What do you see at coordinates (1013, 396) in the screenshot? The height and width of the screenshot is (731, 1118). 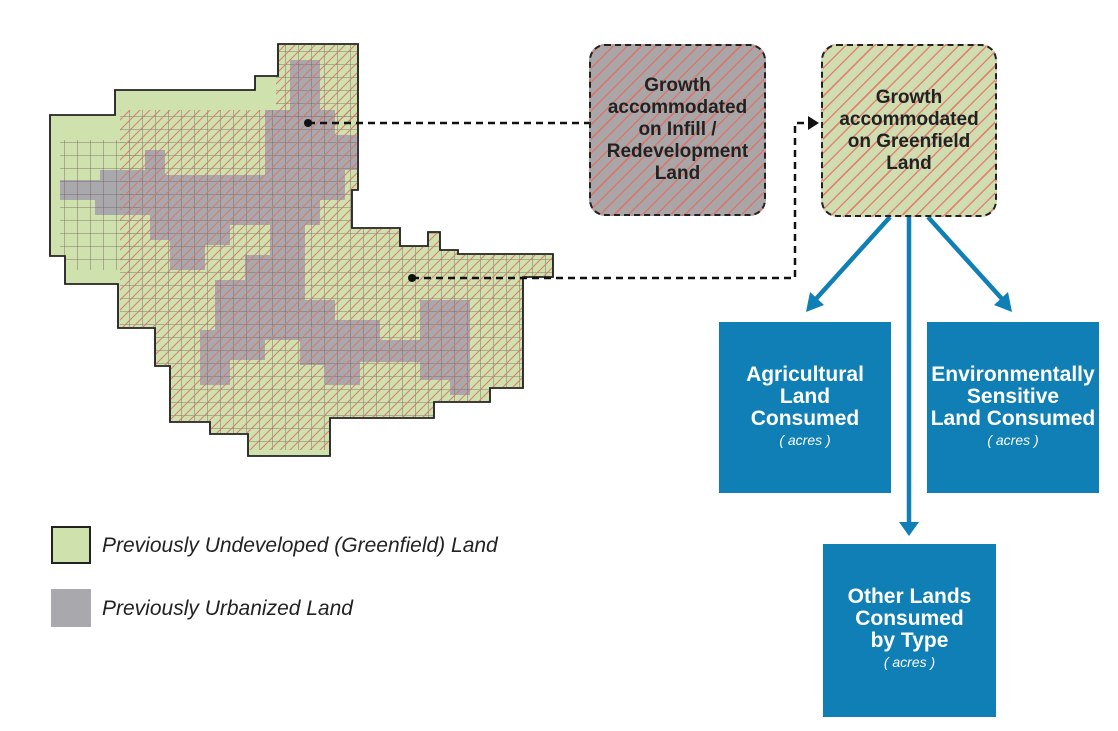 I see `environmental-line2: Sensitive` at bounding box center [1013, 396].